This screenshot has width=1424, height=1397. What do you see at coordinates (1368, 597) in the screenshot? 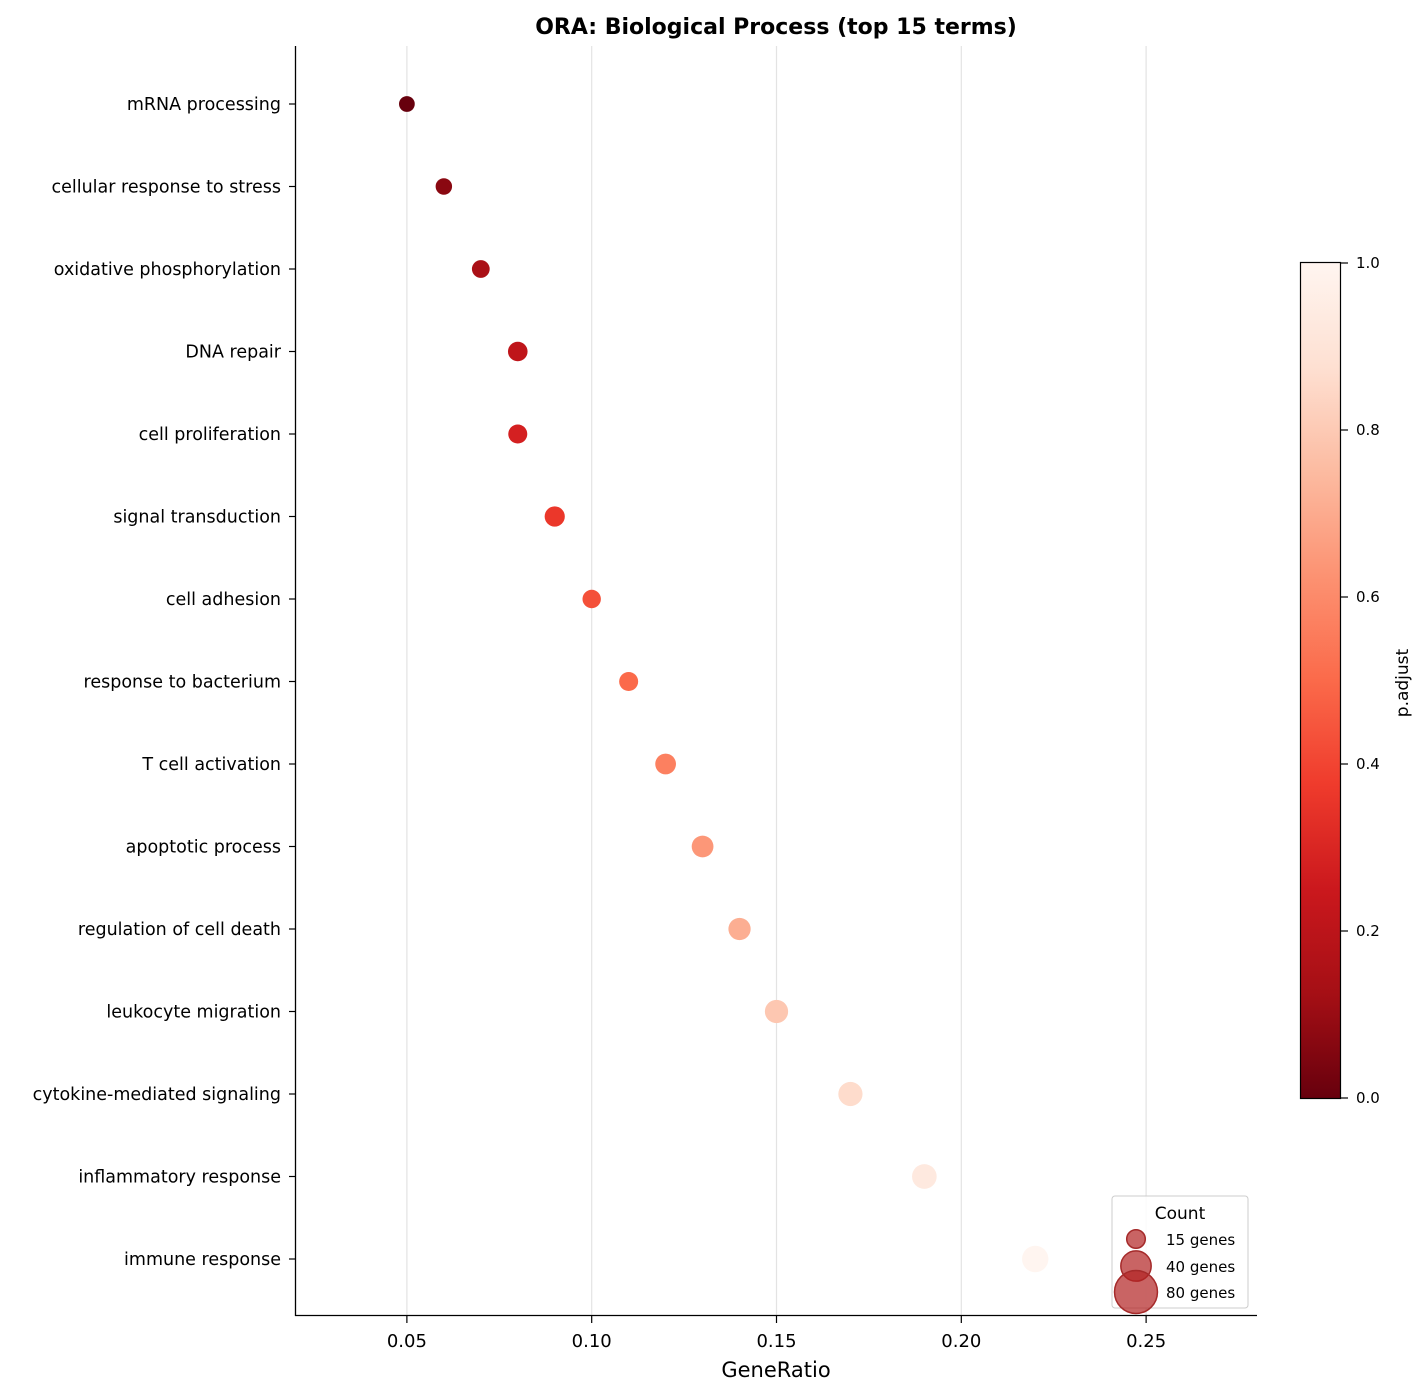
I see `colorbar-tick-label: 0.6` at bounding box center [1368, 597].